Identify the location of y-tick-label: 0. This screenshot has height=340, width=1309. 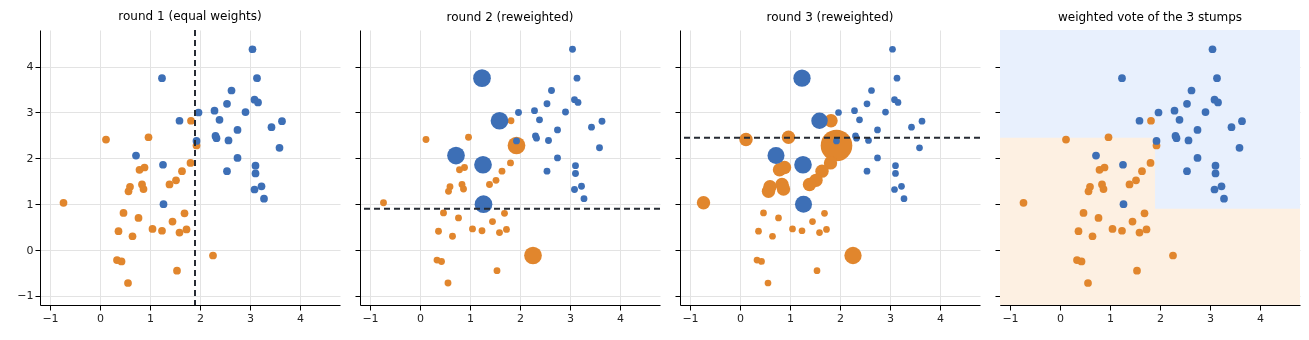
(30, 250).